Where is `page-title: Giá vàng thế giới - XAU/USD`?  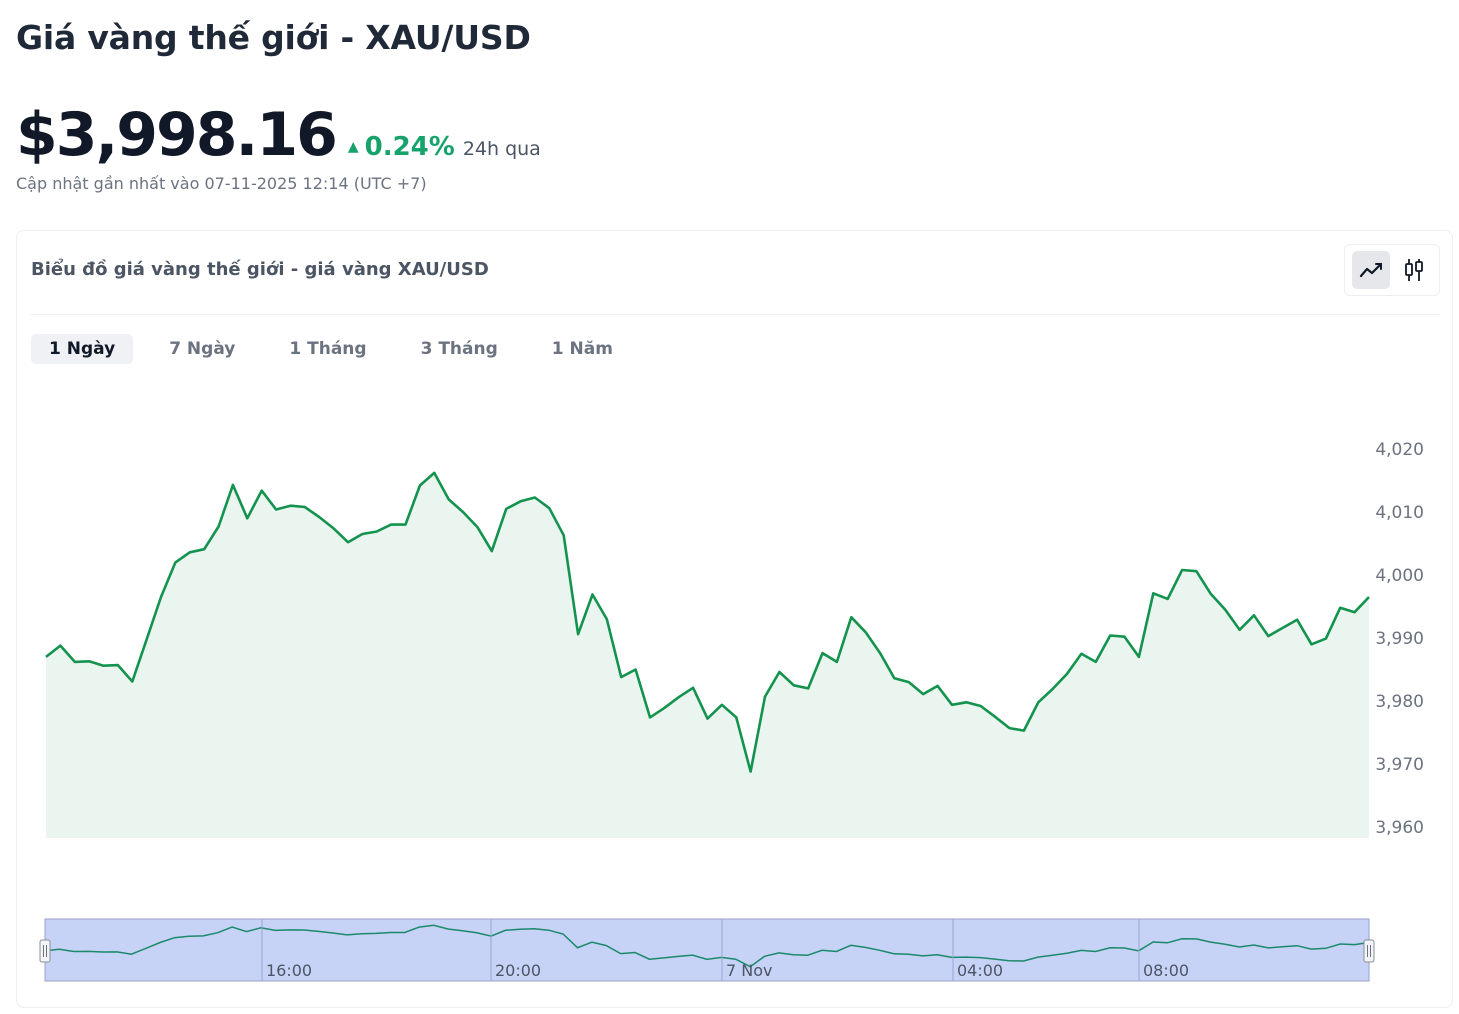 page-title: Giá vàng thế giới - XAU/USD is located at coordinates (273, 37).